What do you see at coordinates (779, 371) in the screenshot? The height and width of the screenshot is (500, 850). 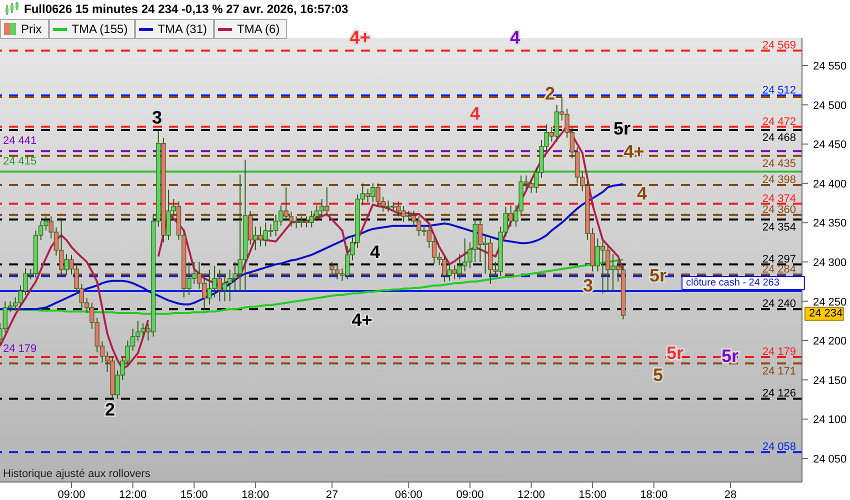 I see `ref-line-label: 24 171` at bounding box center [779, 371].